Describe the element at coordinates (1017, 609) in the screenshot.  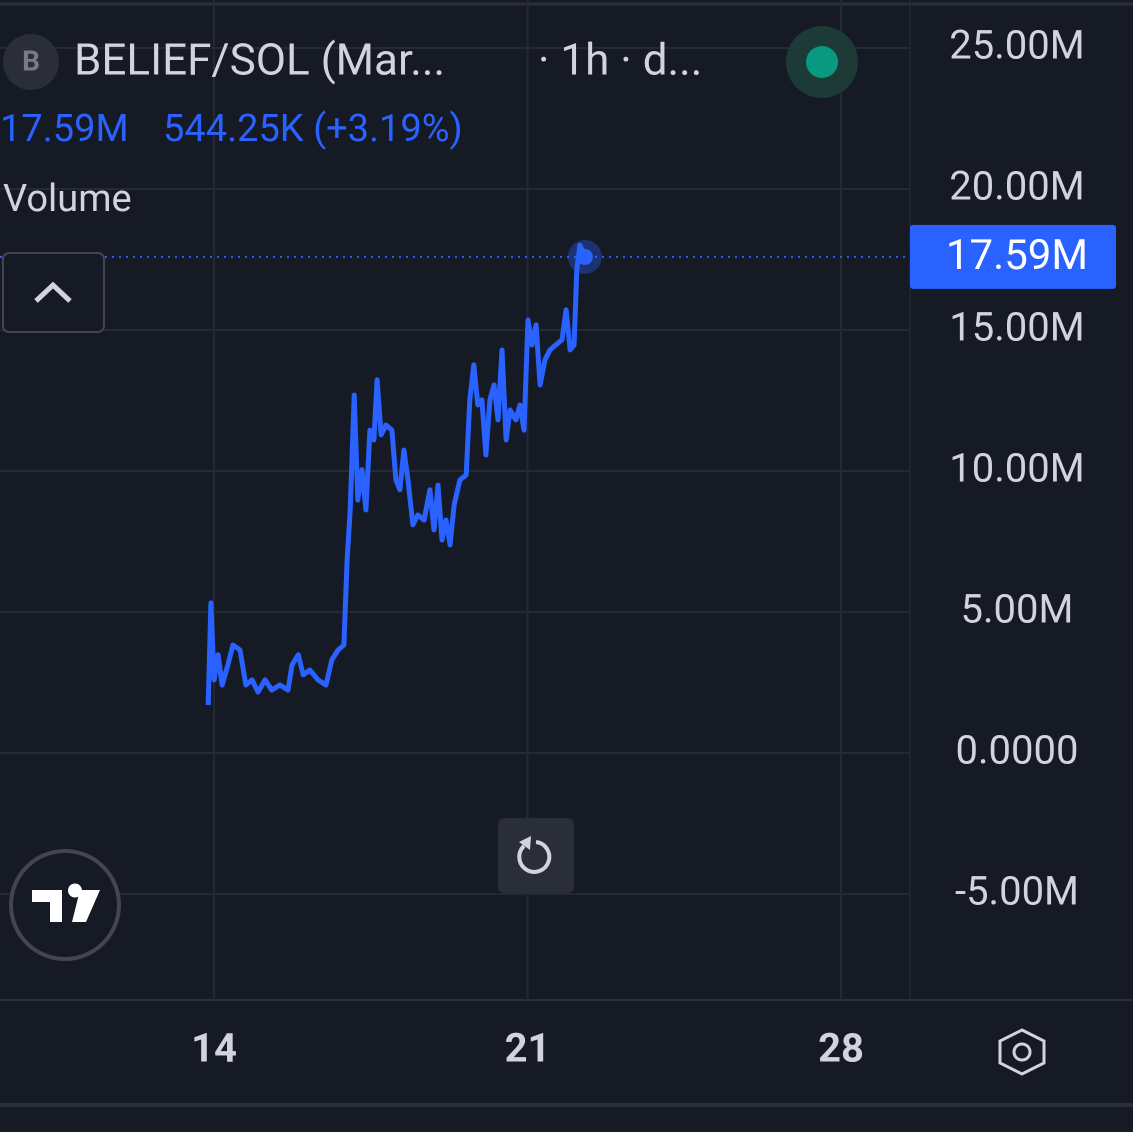
I see `y-tick-label: 5.00M` at that location.